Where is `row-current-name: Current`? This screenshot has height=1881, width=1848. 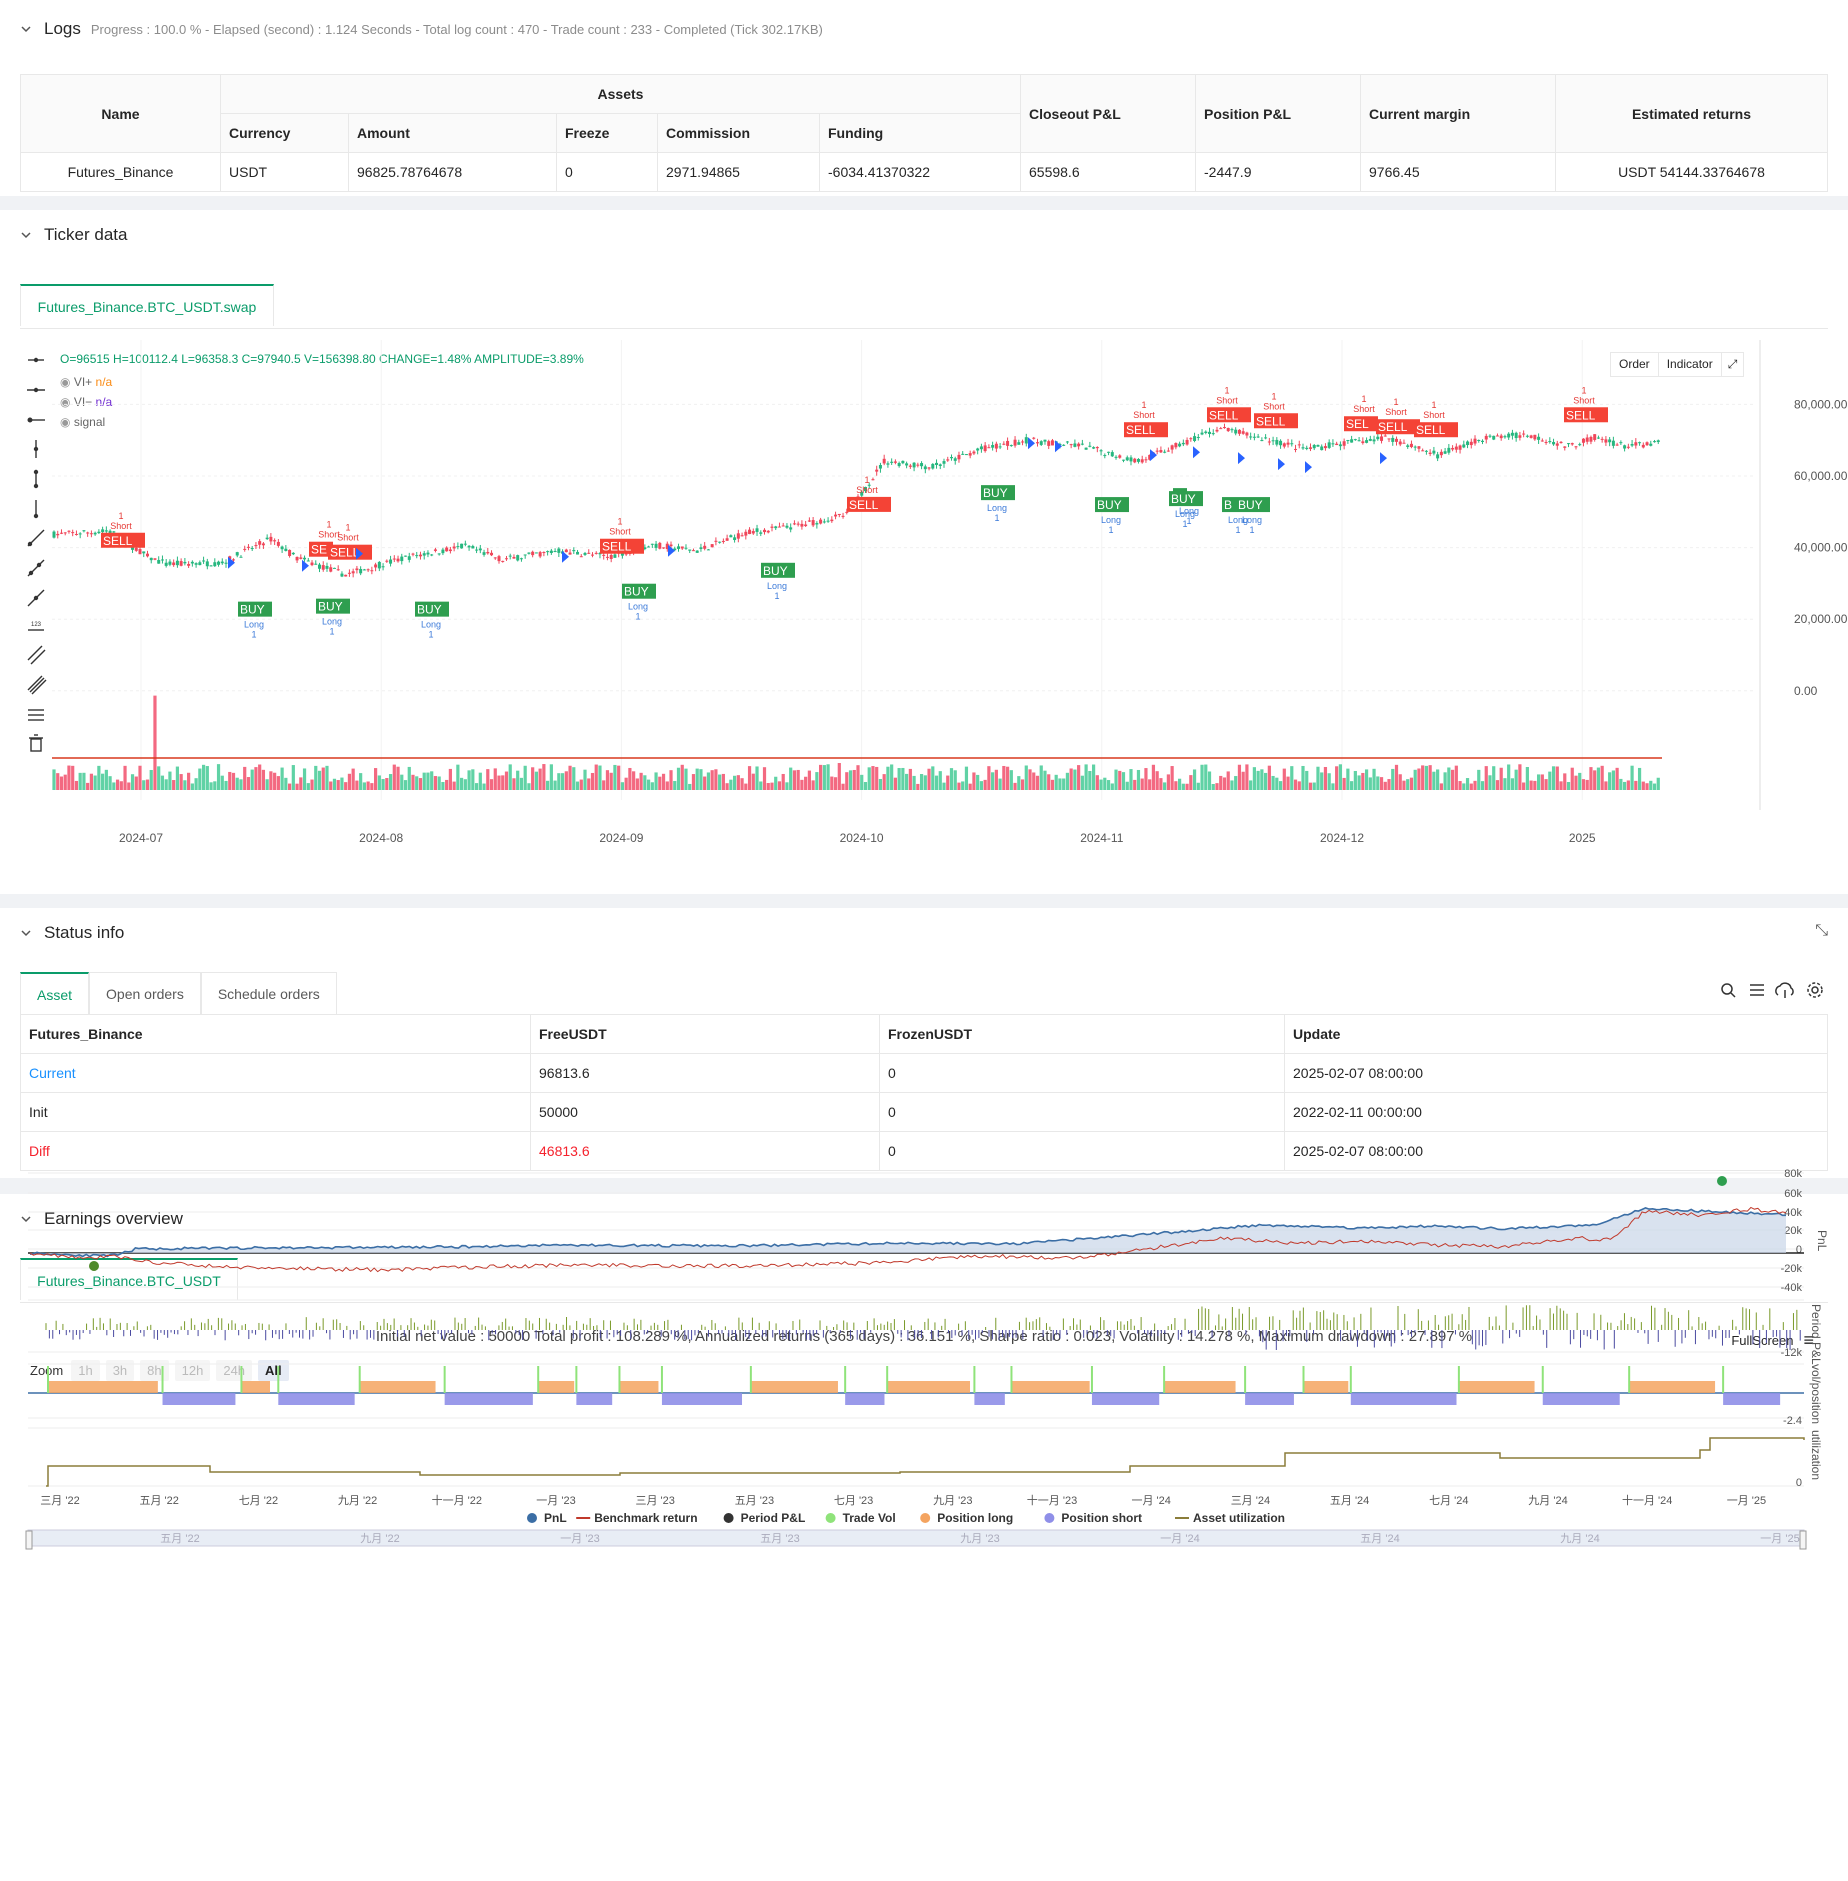 row-current-name: Current is located at coordinates (275, 1073).